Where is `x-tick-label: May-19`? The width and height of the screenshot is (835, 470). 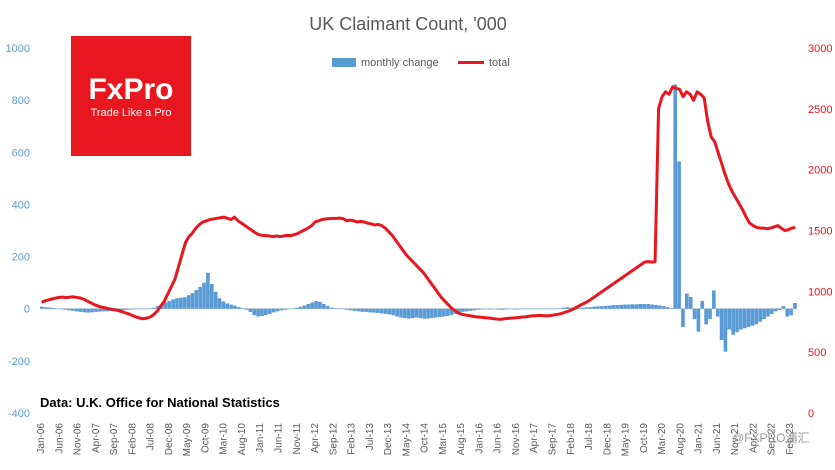 x-tick-label: May-19 is located at coordinates (626, 440).